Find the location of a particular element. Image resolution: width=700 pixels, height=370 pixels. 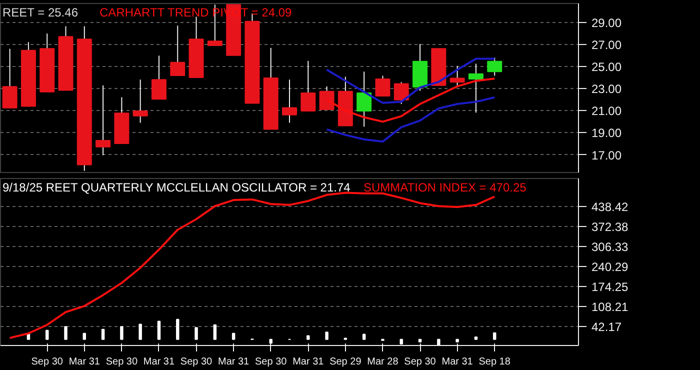

y-tick-label: 174.25 is located at coordinates (610, 287).